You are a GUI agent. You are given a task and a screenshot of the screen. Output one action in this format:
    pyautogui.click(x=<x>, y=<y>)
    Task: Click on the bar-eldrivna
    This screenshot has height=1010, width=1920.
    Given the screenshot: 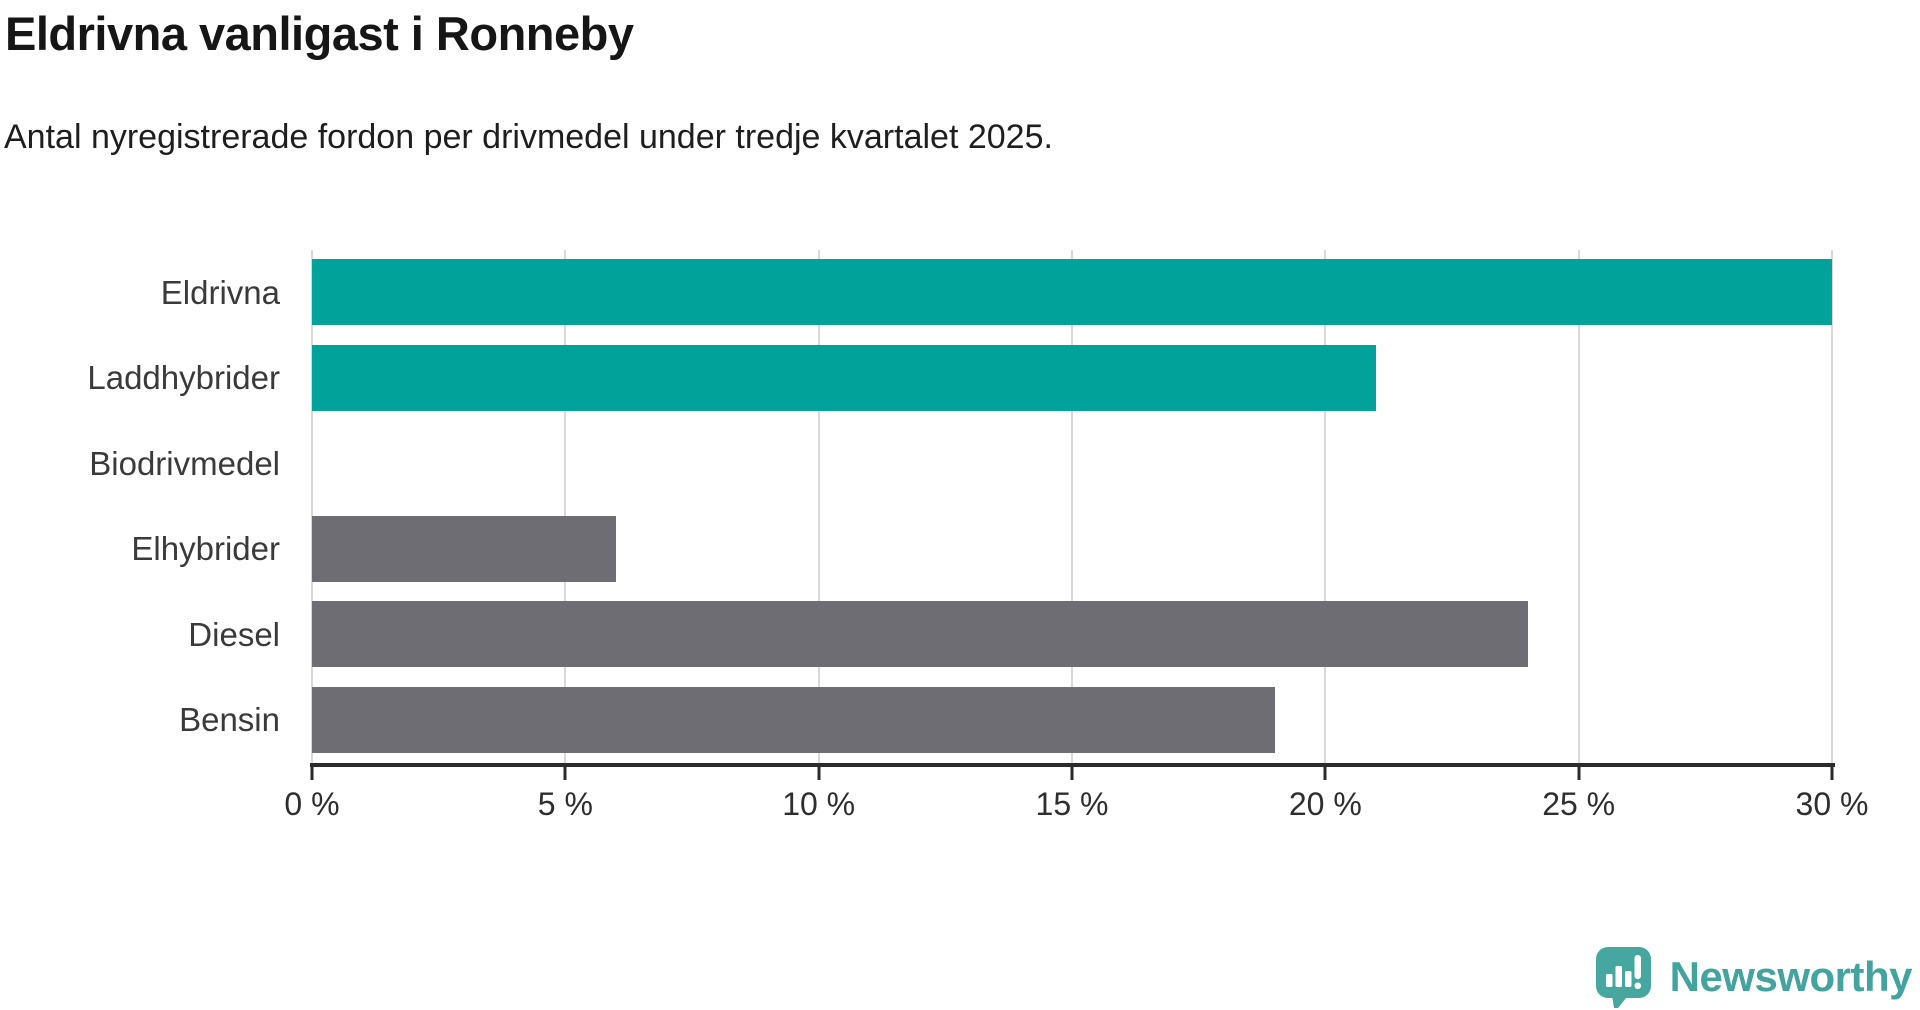 What is the action you would take?
    pyautogui.click(x=1072, y=292)
    